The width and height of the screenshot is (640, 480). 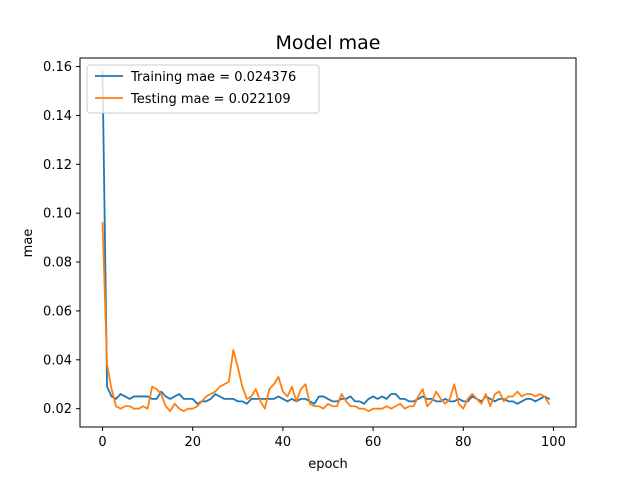 What do you see at coordinates (57, 360) in the screenshot?
I see `y-tick-label-1: 0.04` at bounding box center [57, 360].